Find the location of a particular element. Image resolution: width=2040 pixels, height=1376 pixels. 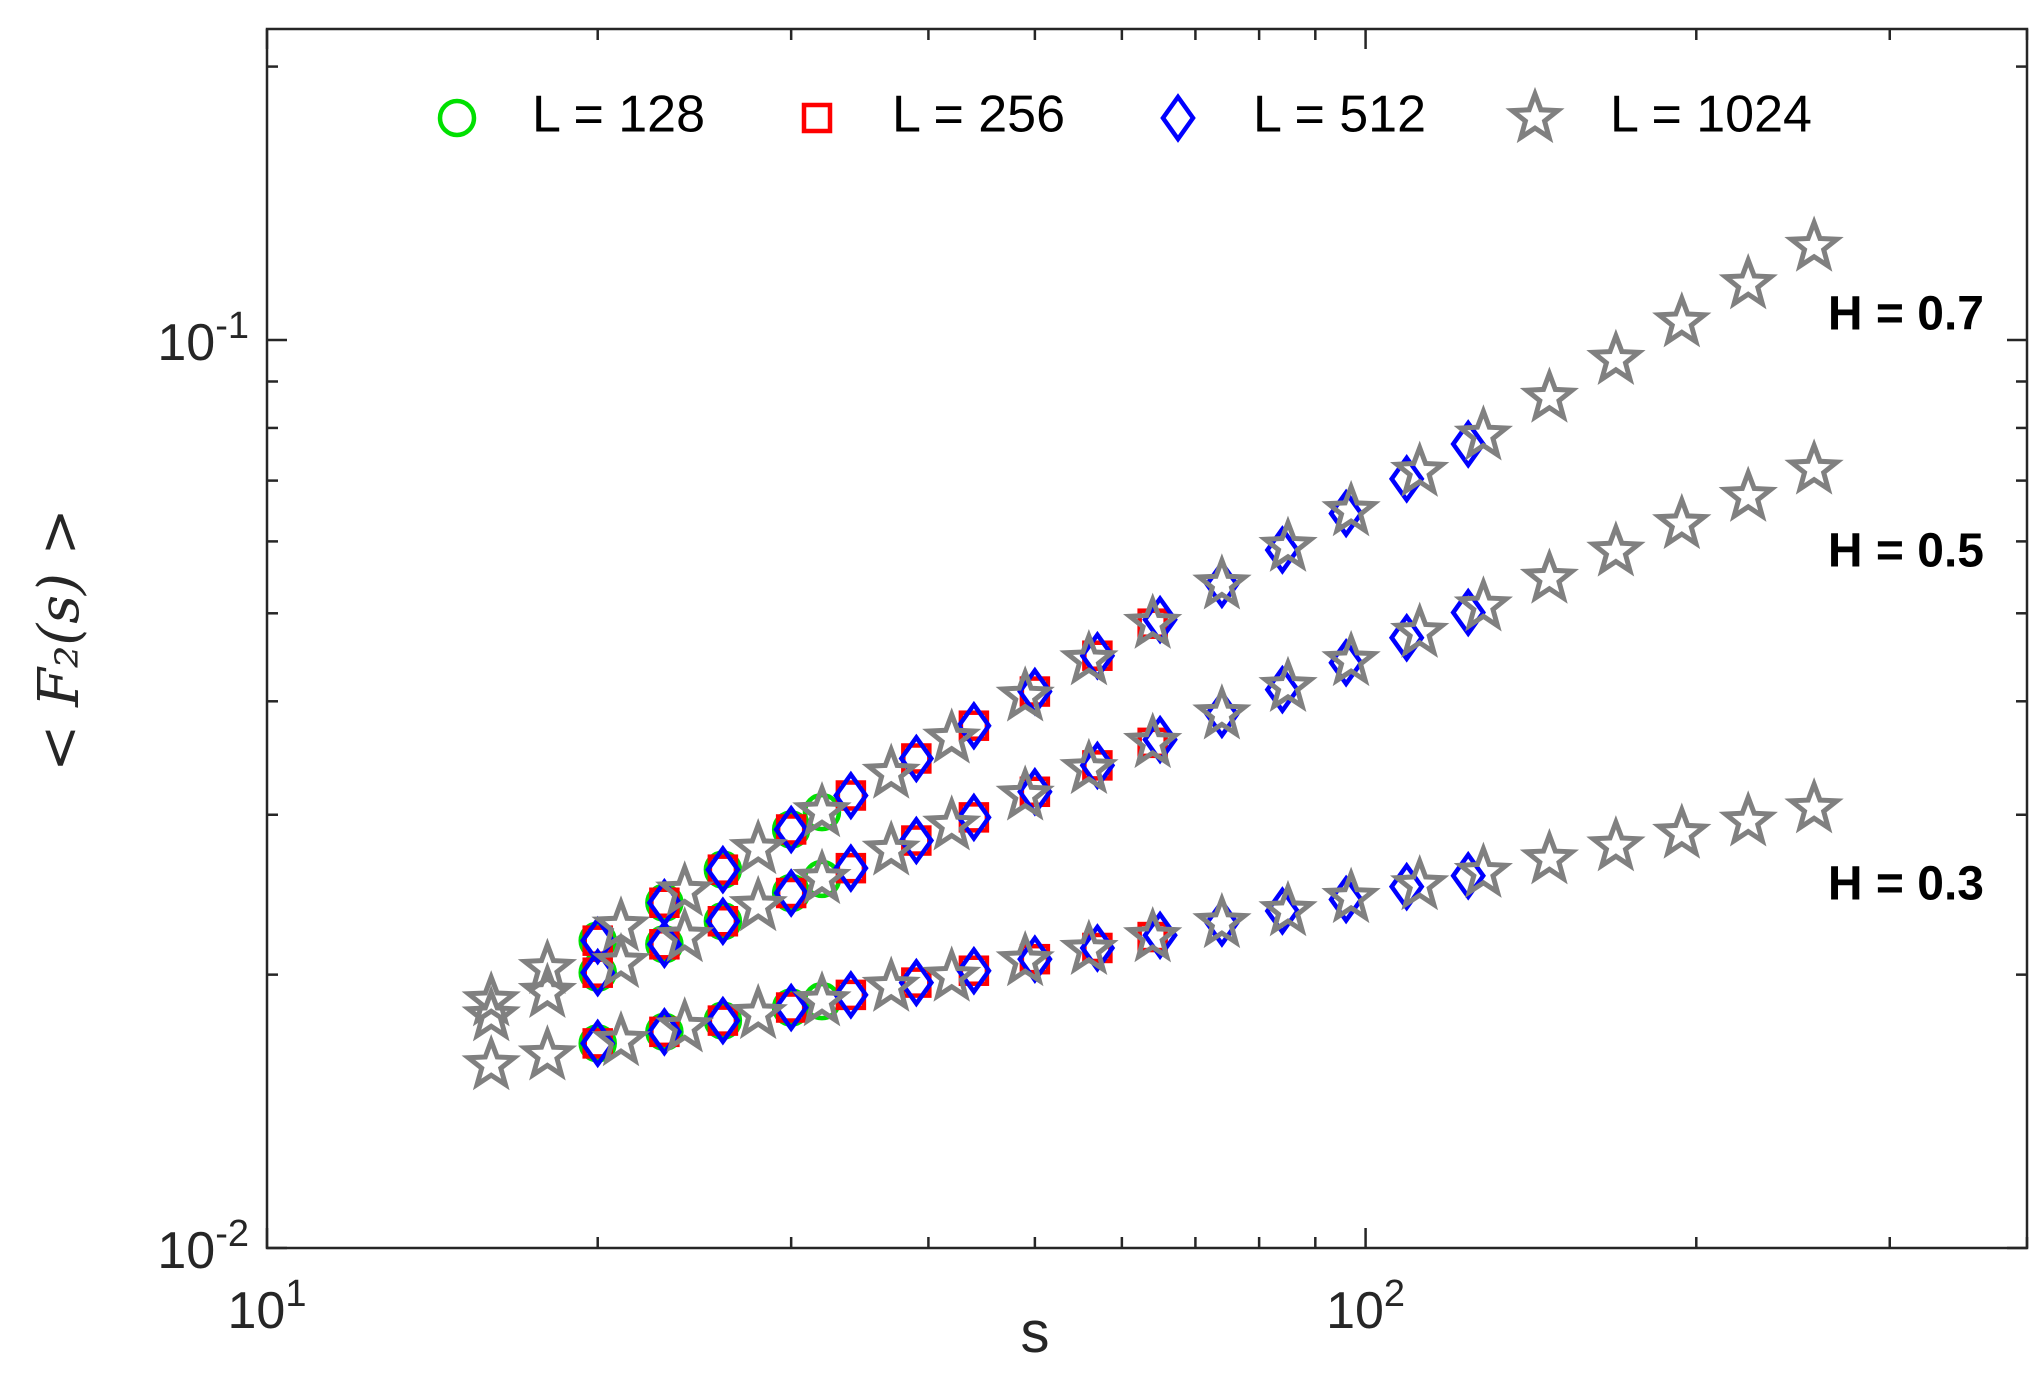

legend-label: L = 128 is located at coordinates (618, 115).